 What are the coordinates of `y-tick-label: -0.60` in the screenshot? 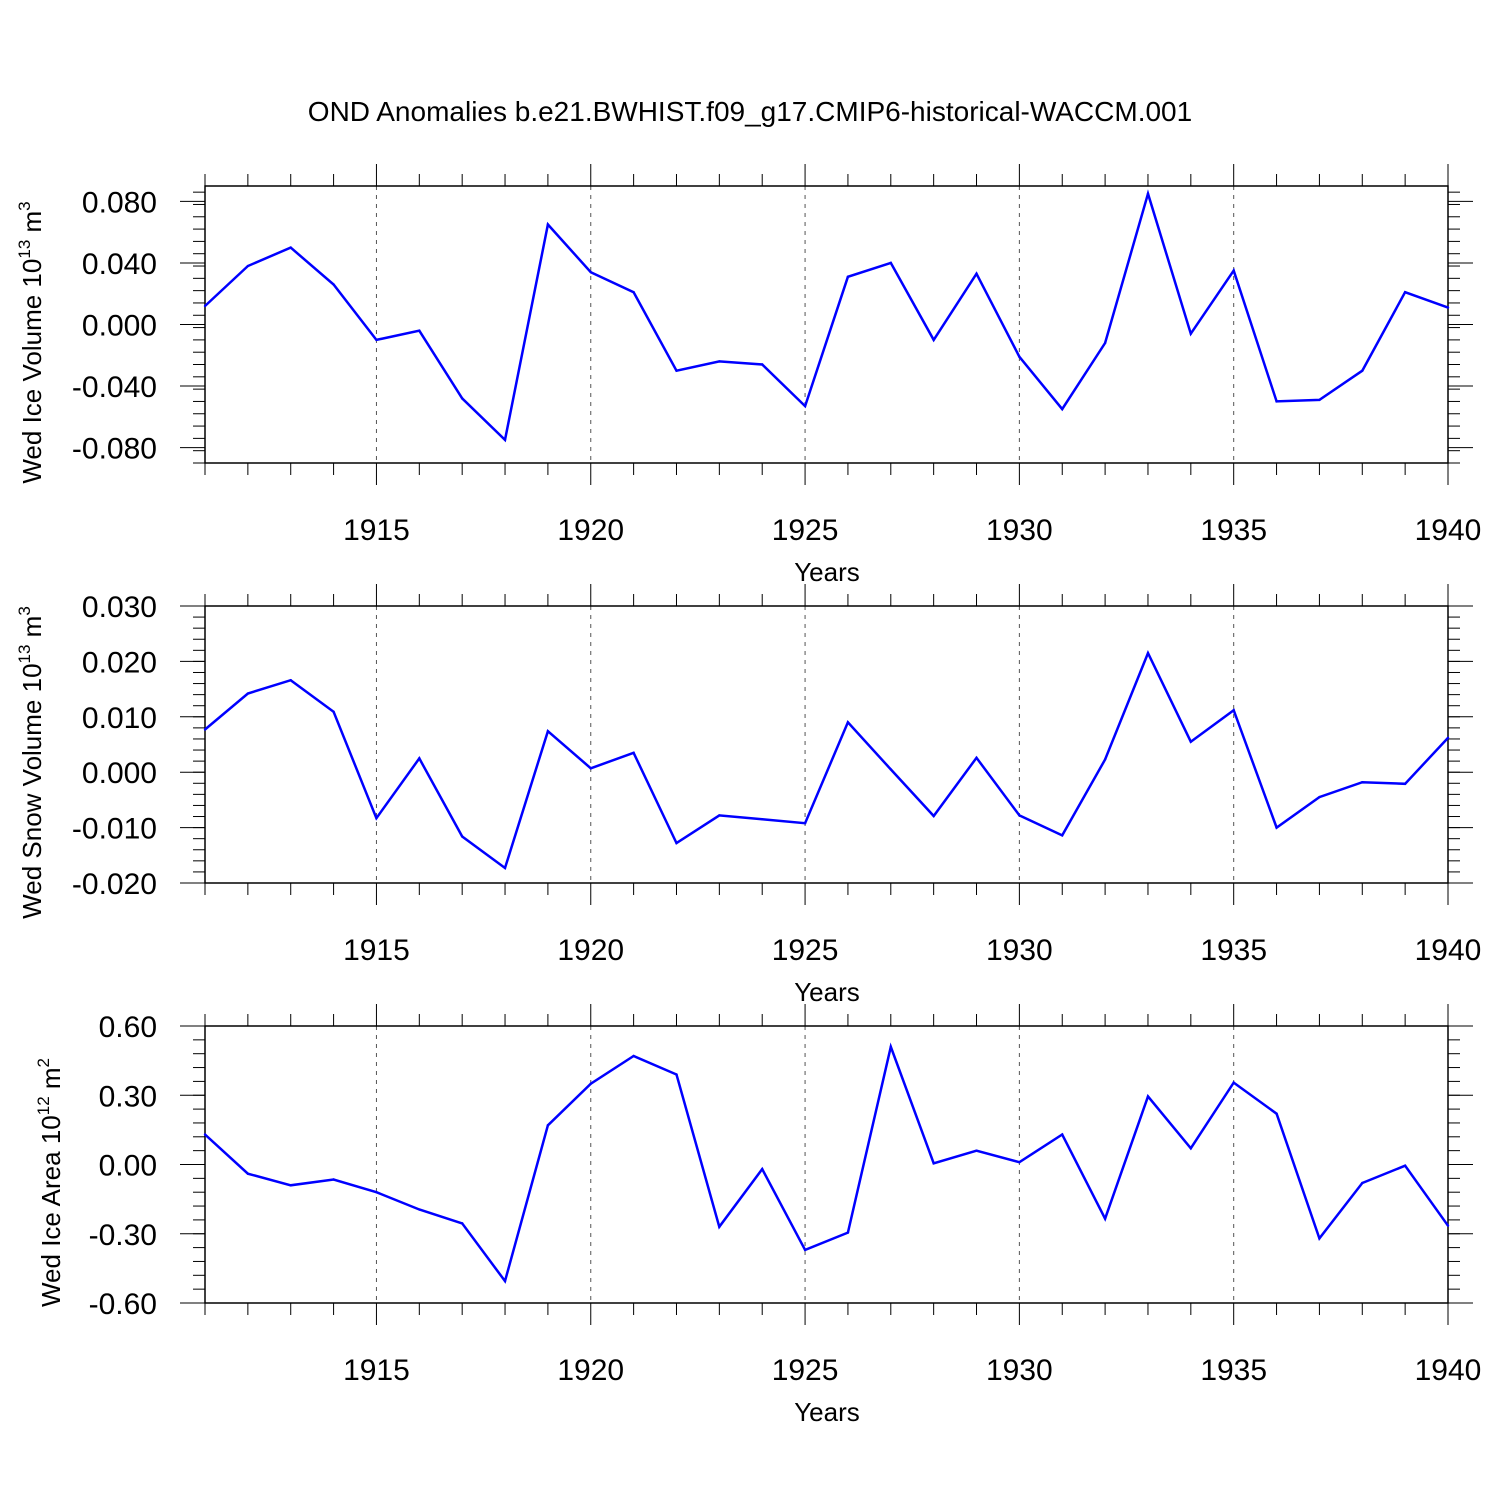 It's located at (123, 1304).